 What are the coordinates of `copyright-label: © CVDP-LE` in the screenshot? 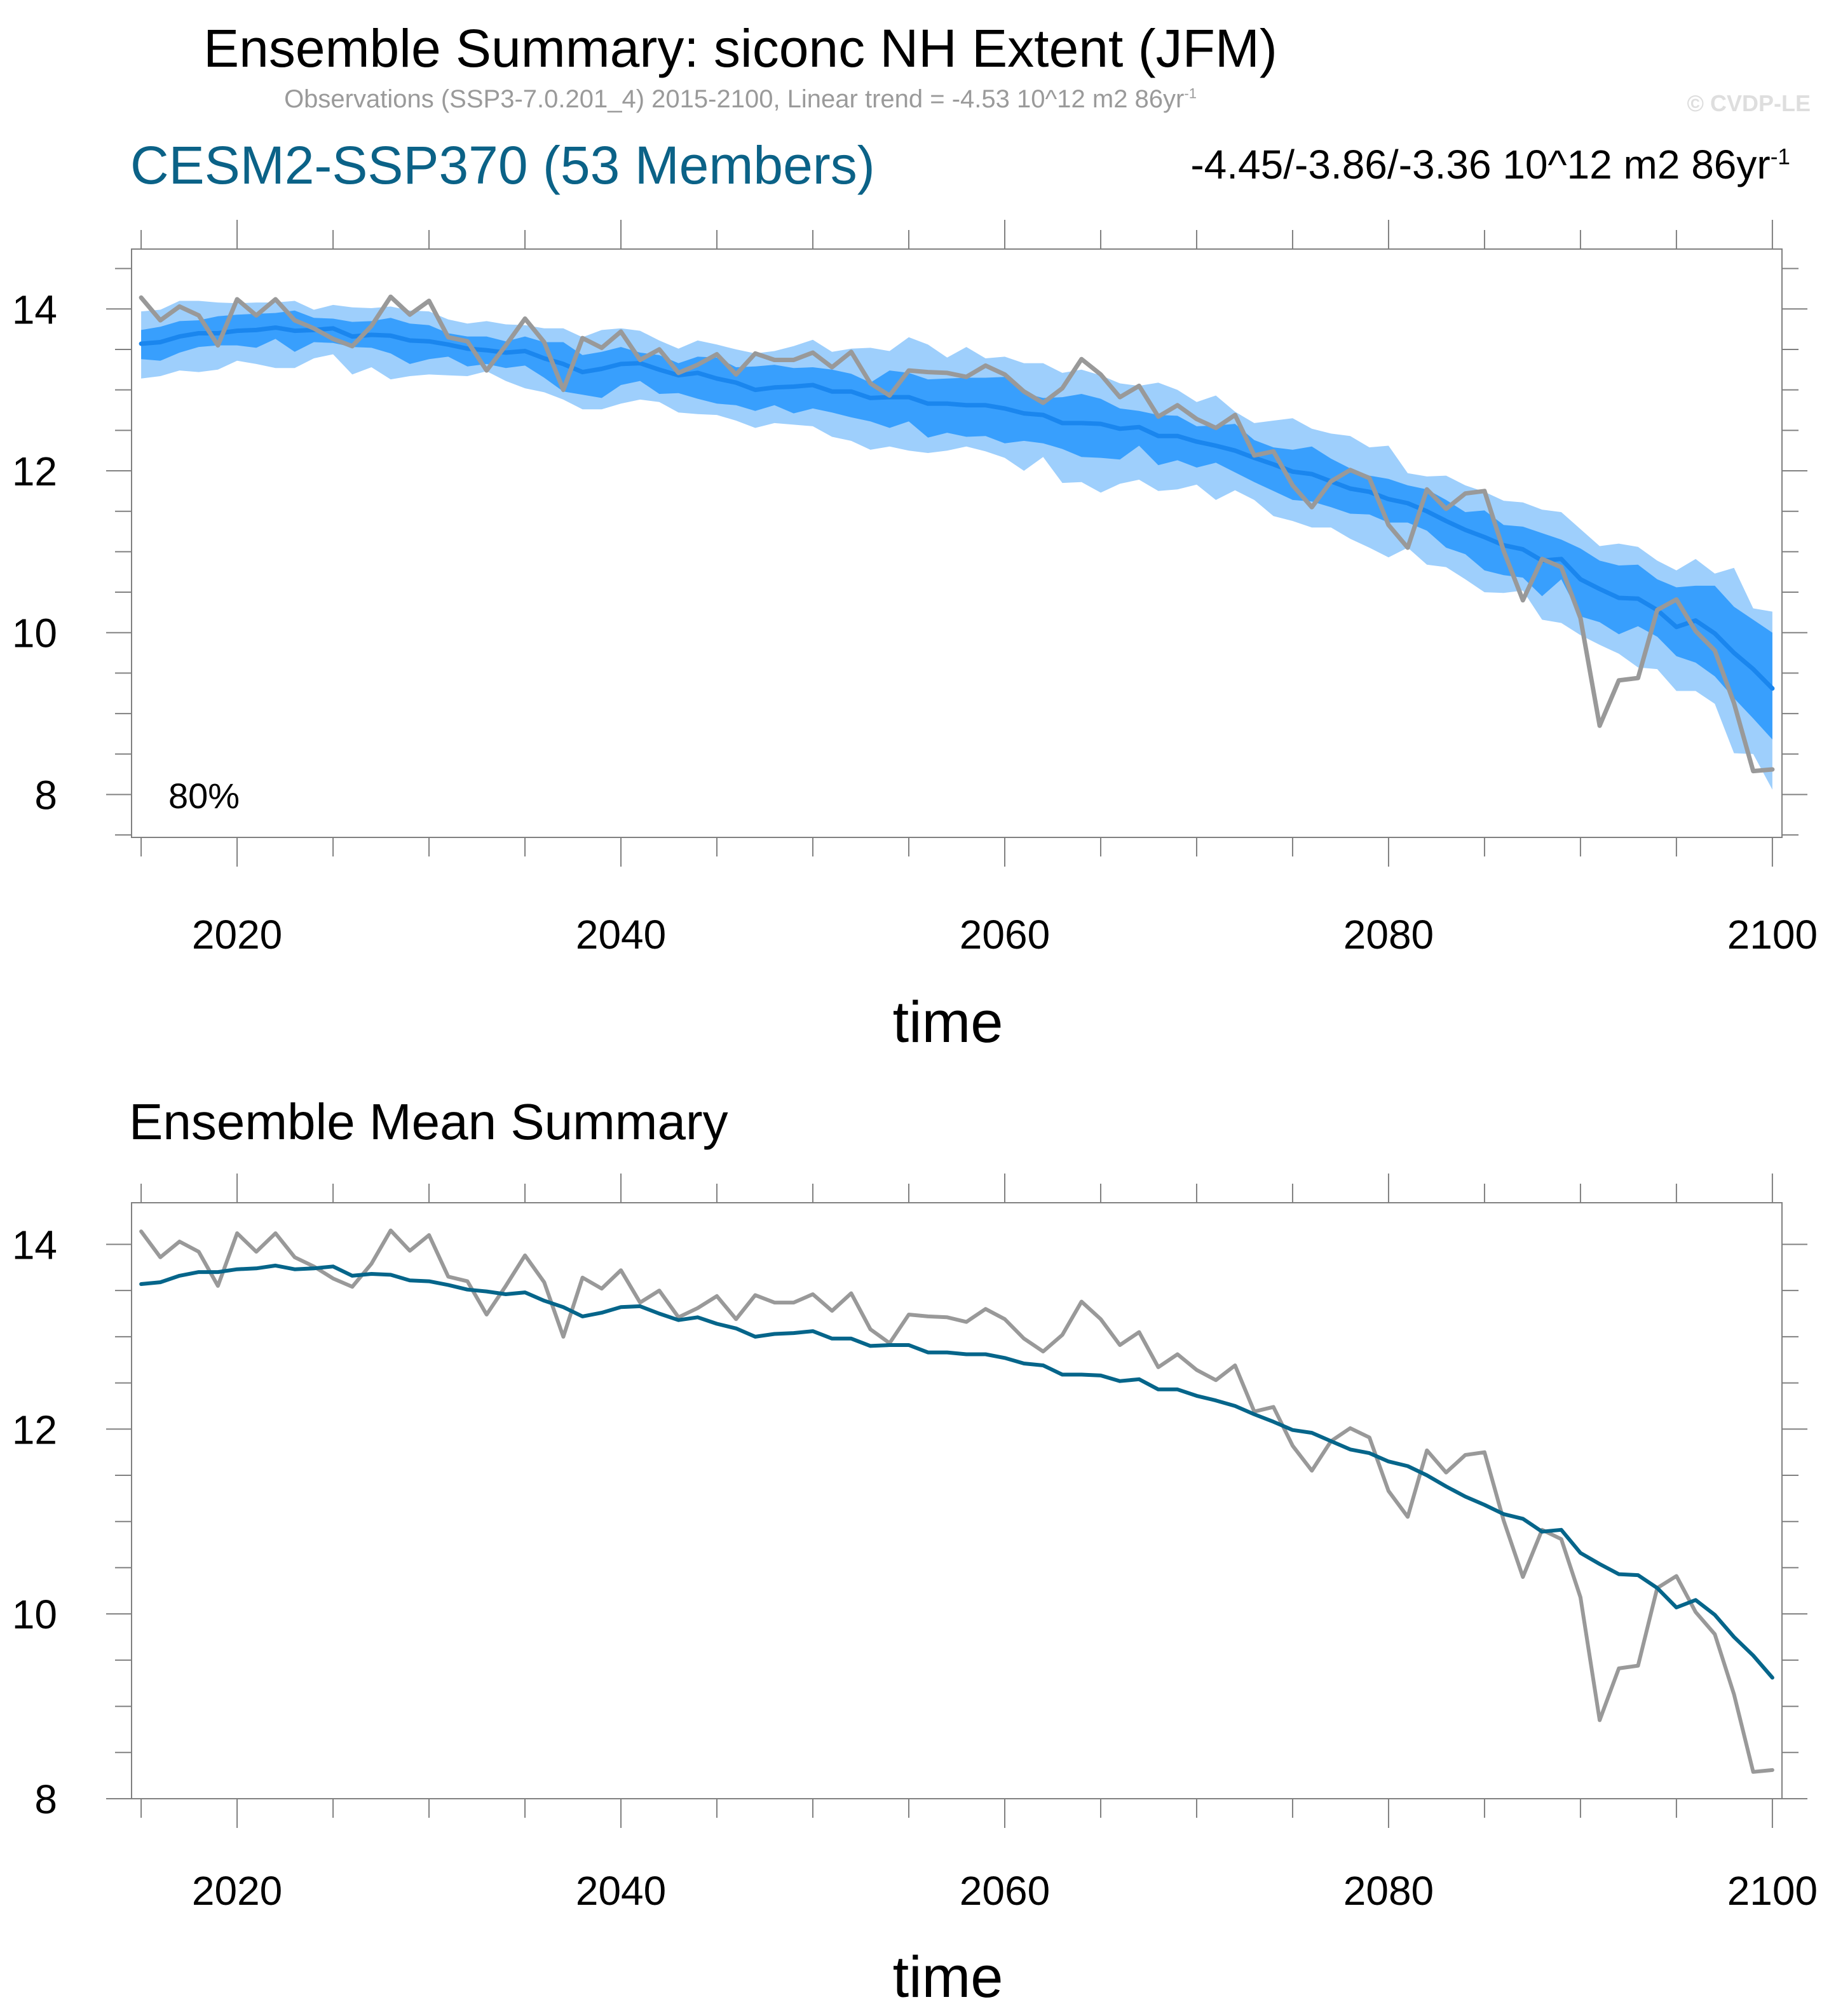 It's located at (1749, 103).